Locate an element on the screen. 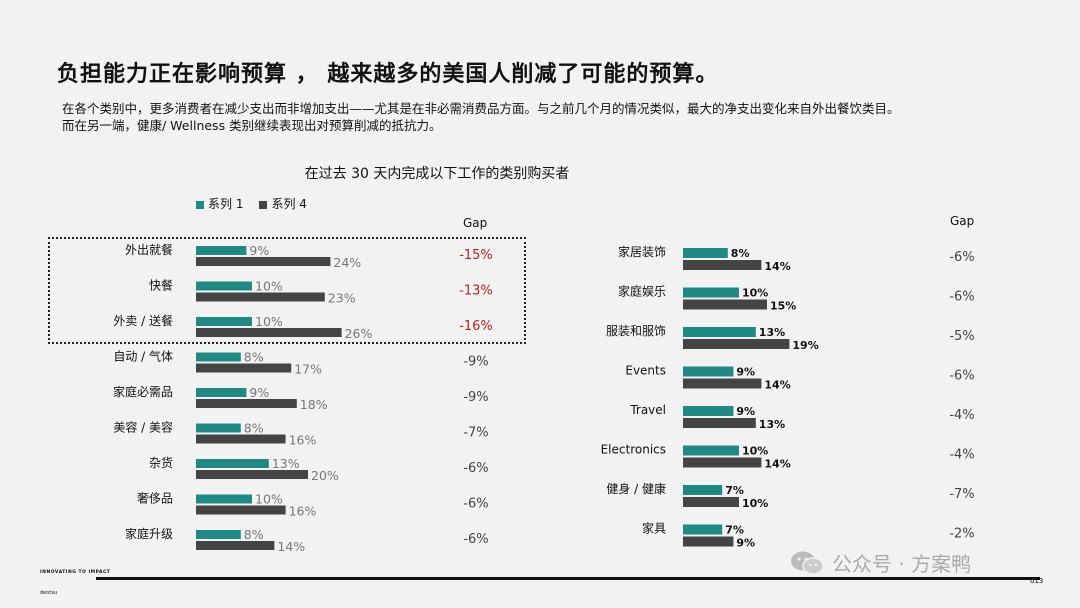 The width and height of the screenshot is (1080, 608). left-value-label-series4: 17% is located at coordinates (308, 369).